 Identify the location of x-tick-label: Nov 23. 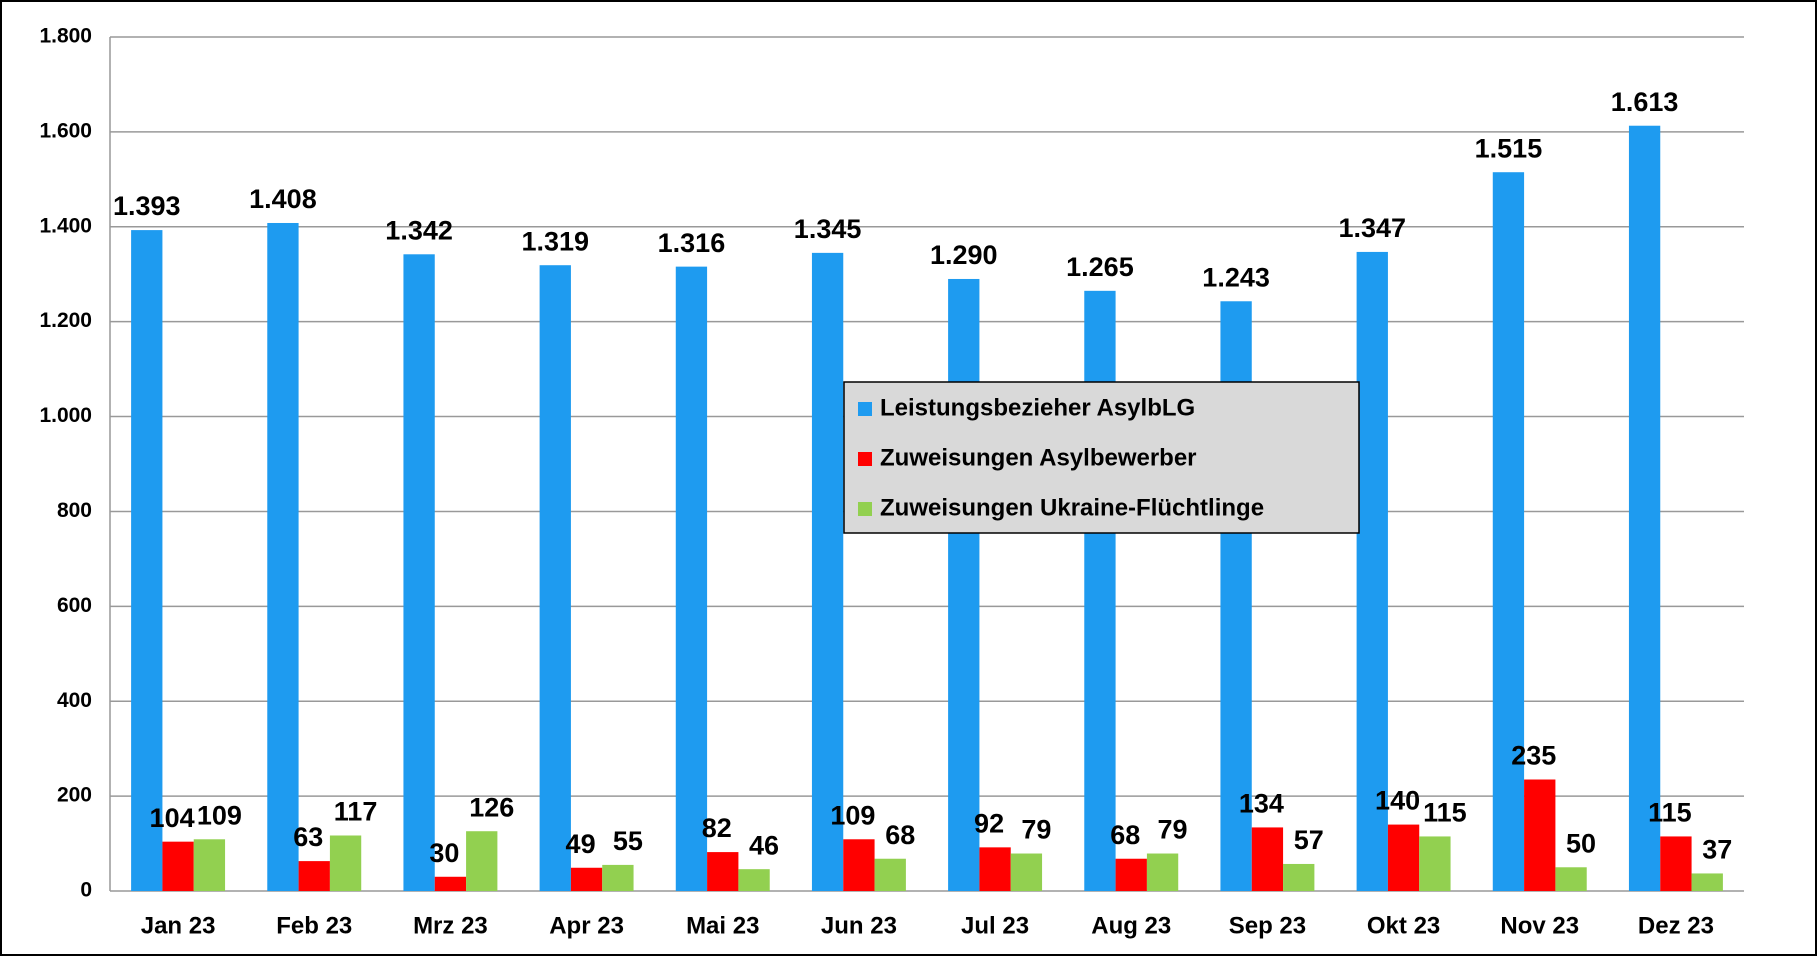
(1539, 925).